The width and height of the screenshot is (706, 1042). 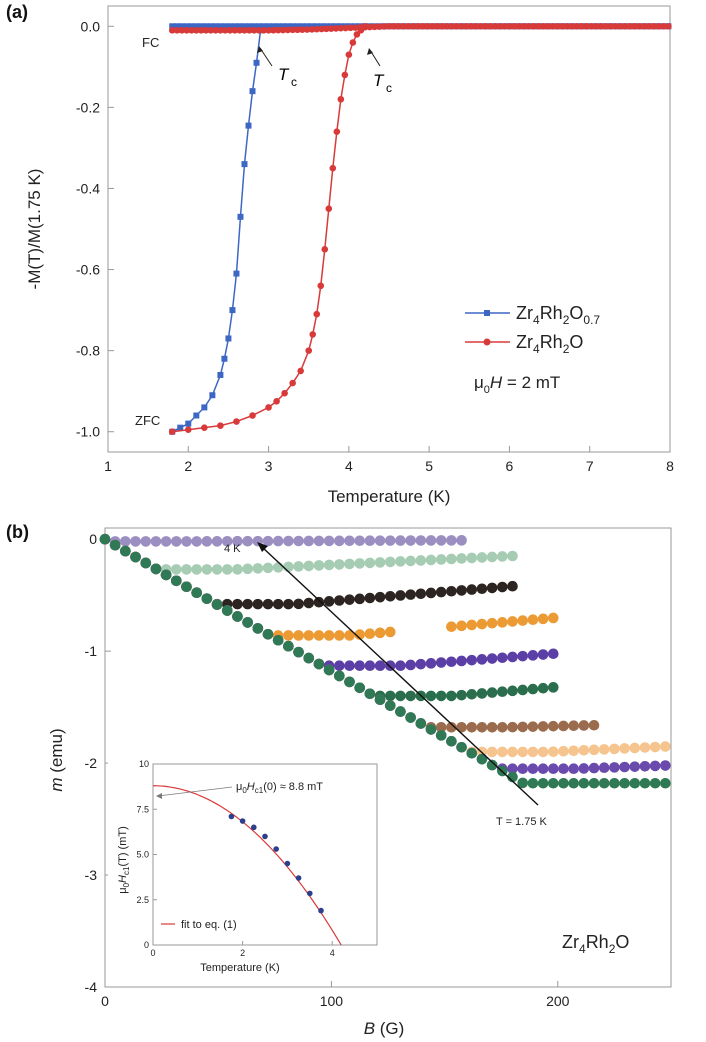 What do you see at coordinates (429, 466) in the screenshot?
I see `x-tick-label: 5` at bounding box center [429, 466].